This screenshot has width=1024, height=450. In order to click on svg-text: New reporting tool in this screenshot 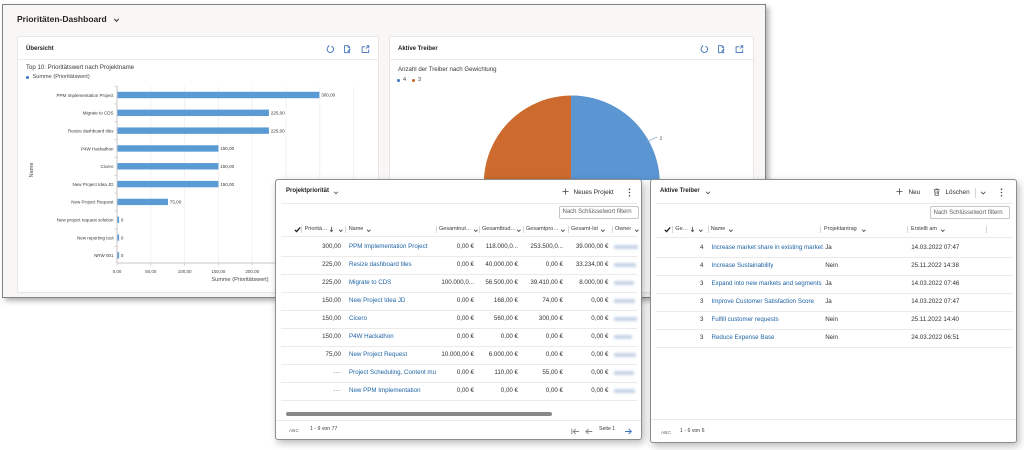, I will do `click(95, 237)`.